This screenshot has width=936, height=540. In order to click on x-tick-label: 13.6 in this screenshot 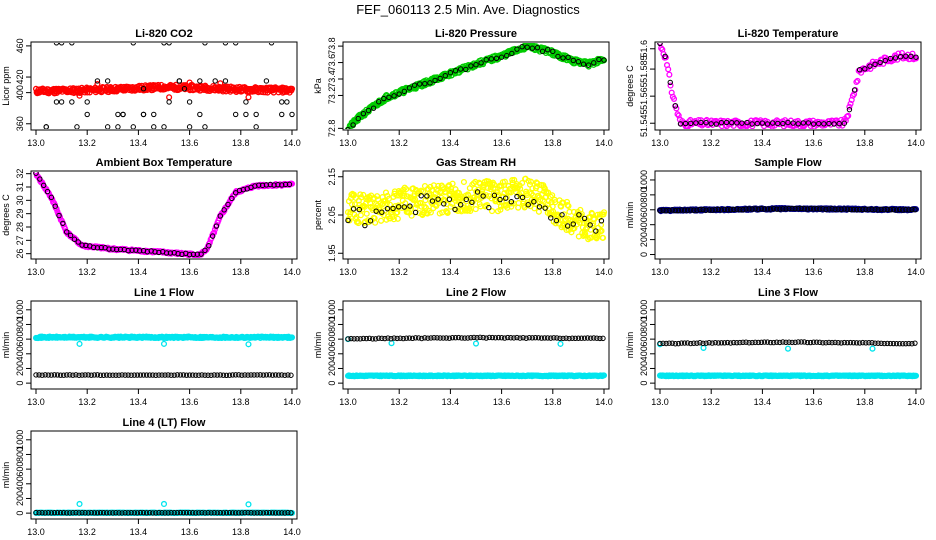, I will do `click(190, 272)`.